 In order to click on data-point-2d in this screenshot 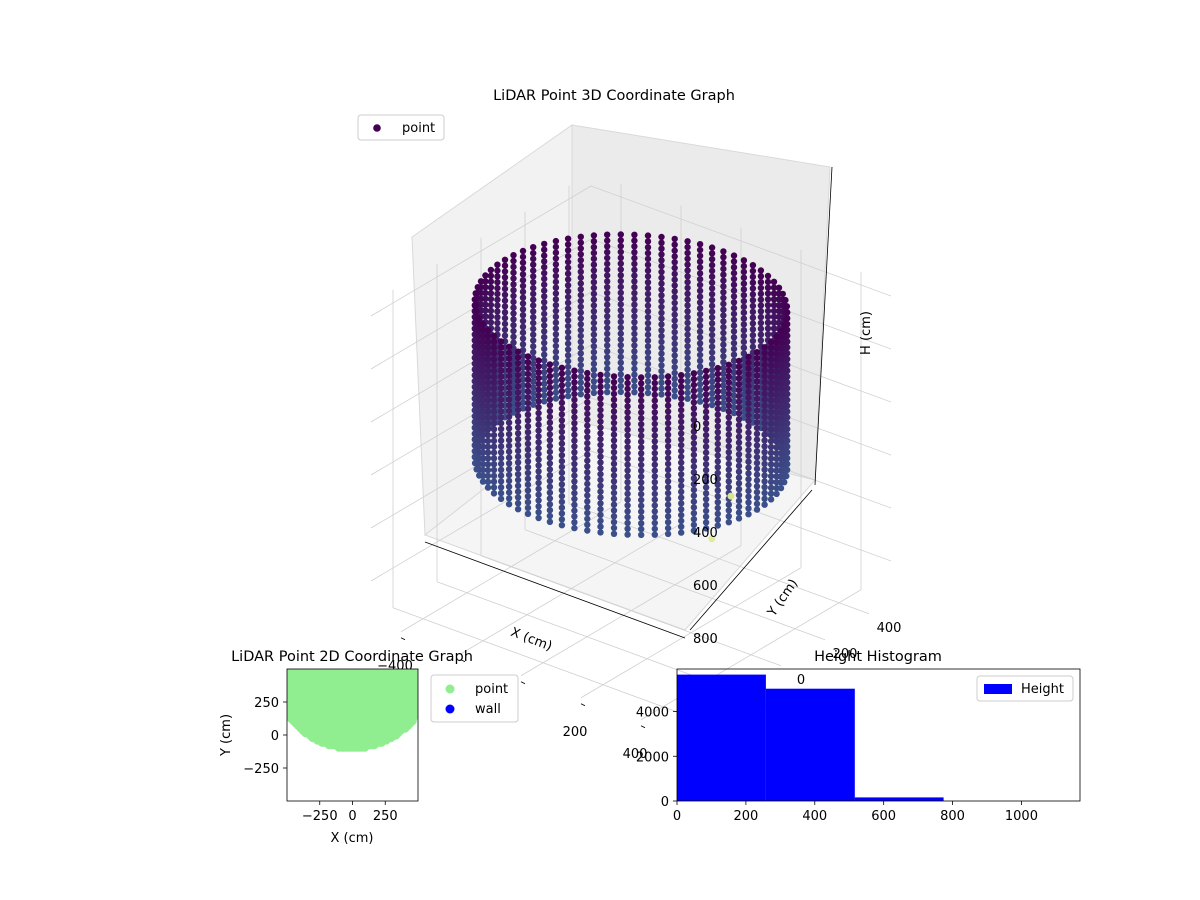, I will do `click(414, 671)`.